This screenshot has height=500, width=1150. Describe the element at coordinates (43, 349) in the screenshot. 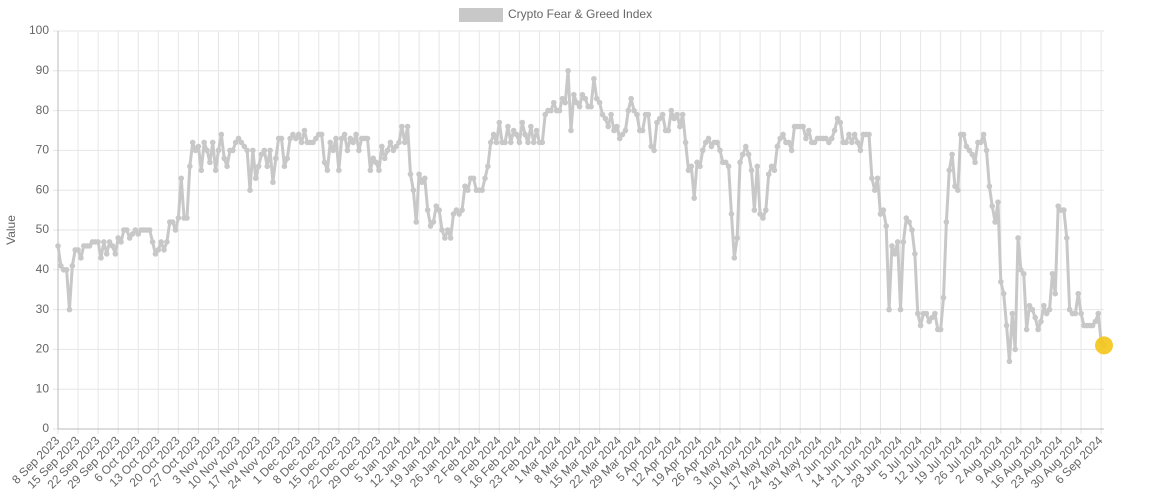

I see `y-tick-label: 20` at that location.